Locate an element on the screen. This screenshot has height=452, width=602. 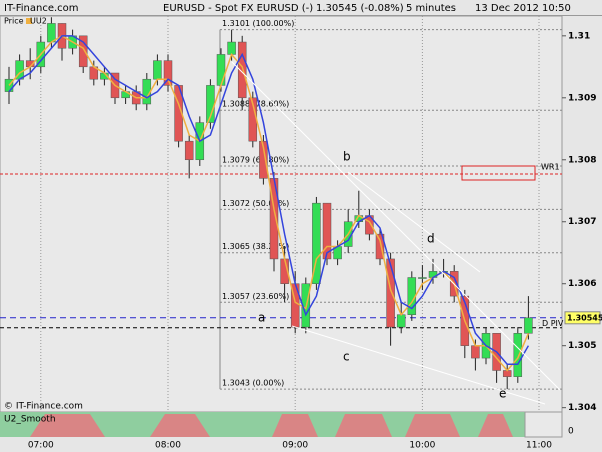
fib-label: 1.3079 (61.80%) is located at coordinates (255, 159).